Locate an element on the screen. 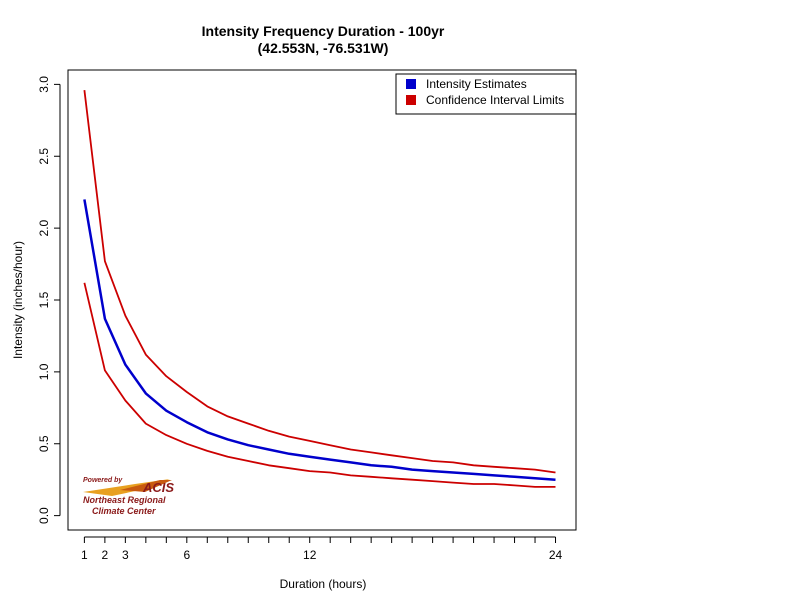 The width and height of the screenshot is (810, 608). x-tick-label: 12 is located at coordinates (310, 555).